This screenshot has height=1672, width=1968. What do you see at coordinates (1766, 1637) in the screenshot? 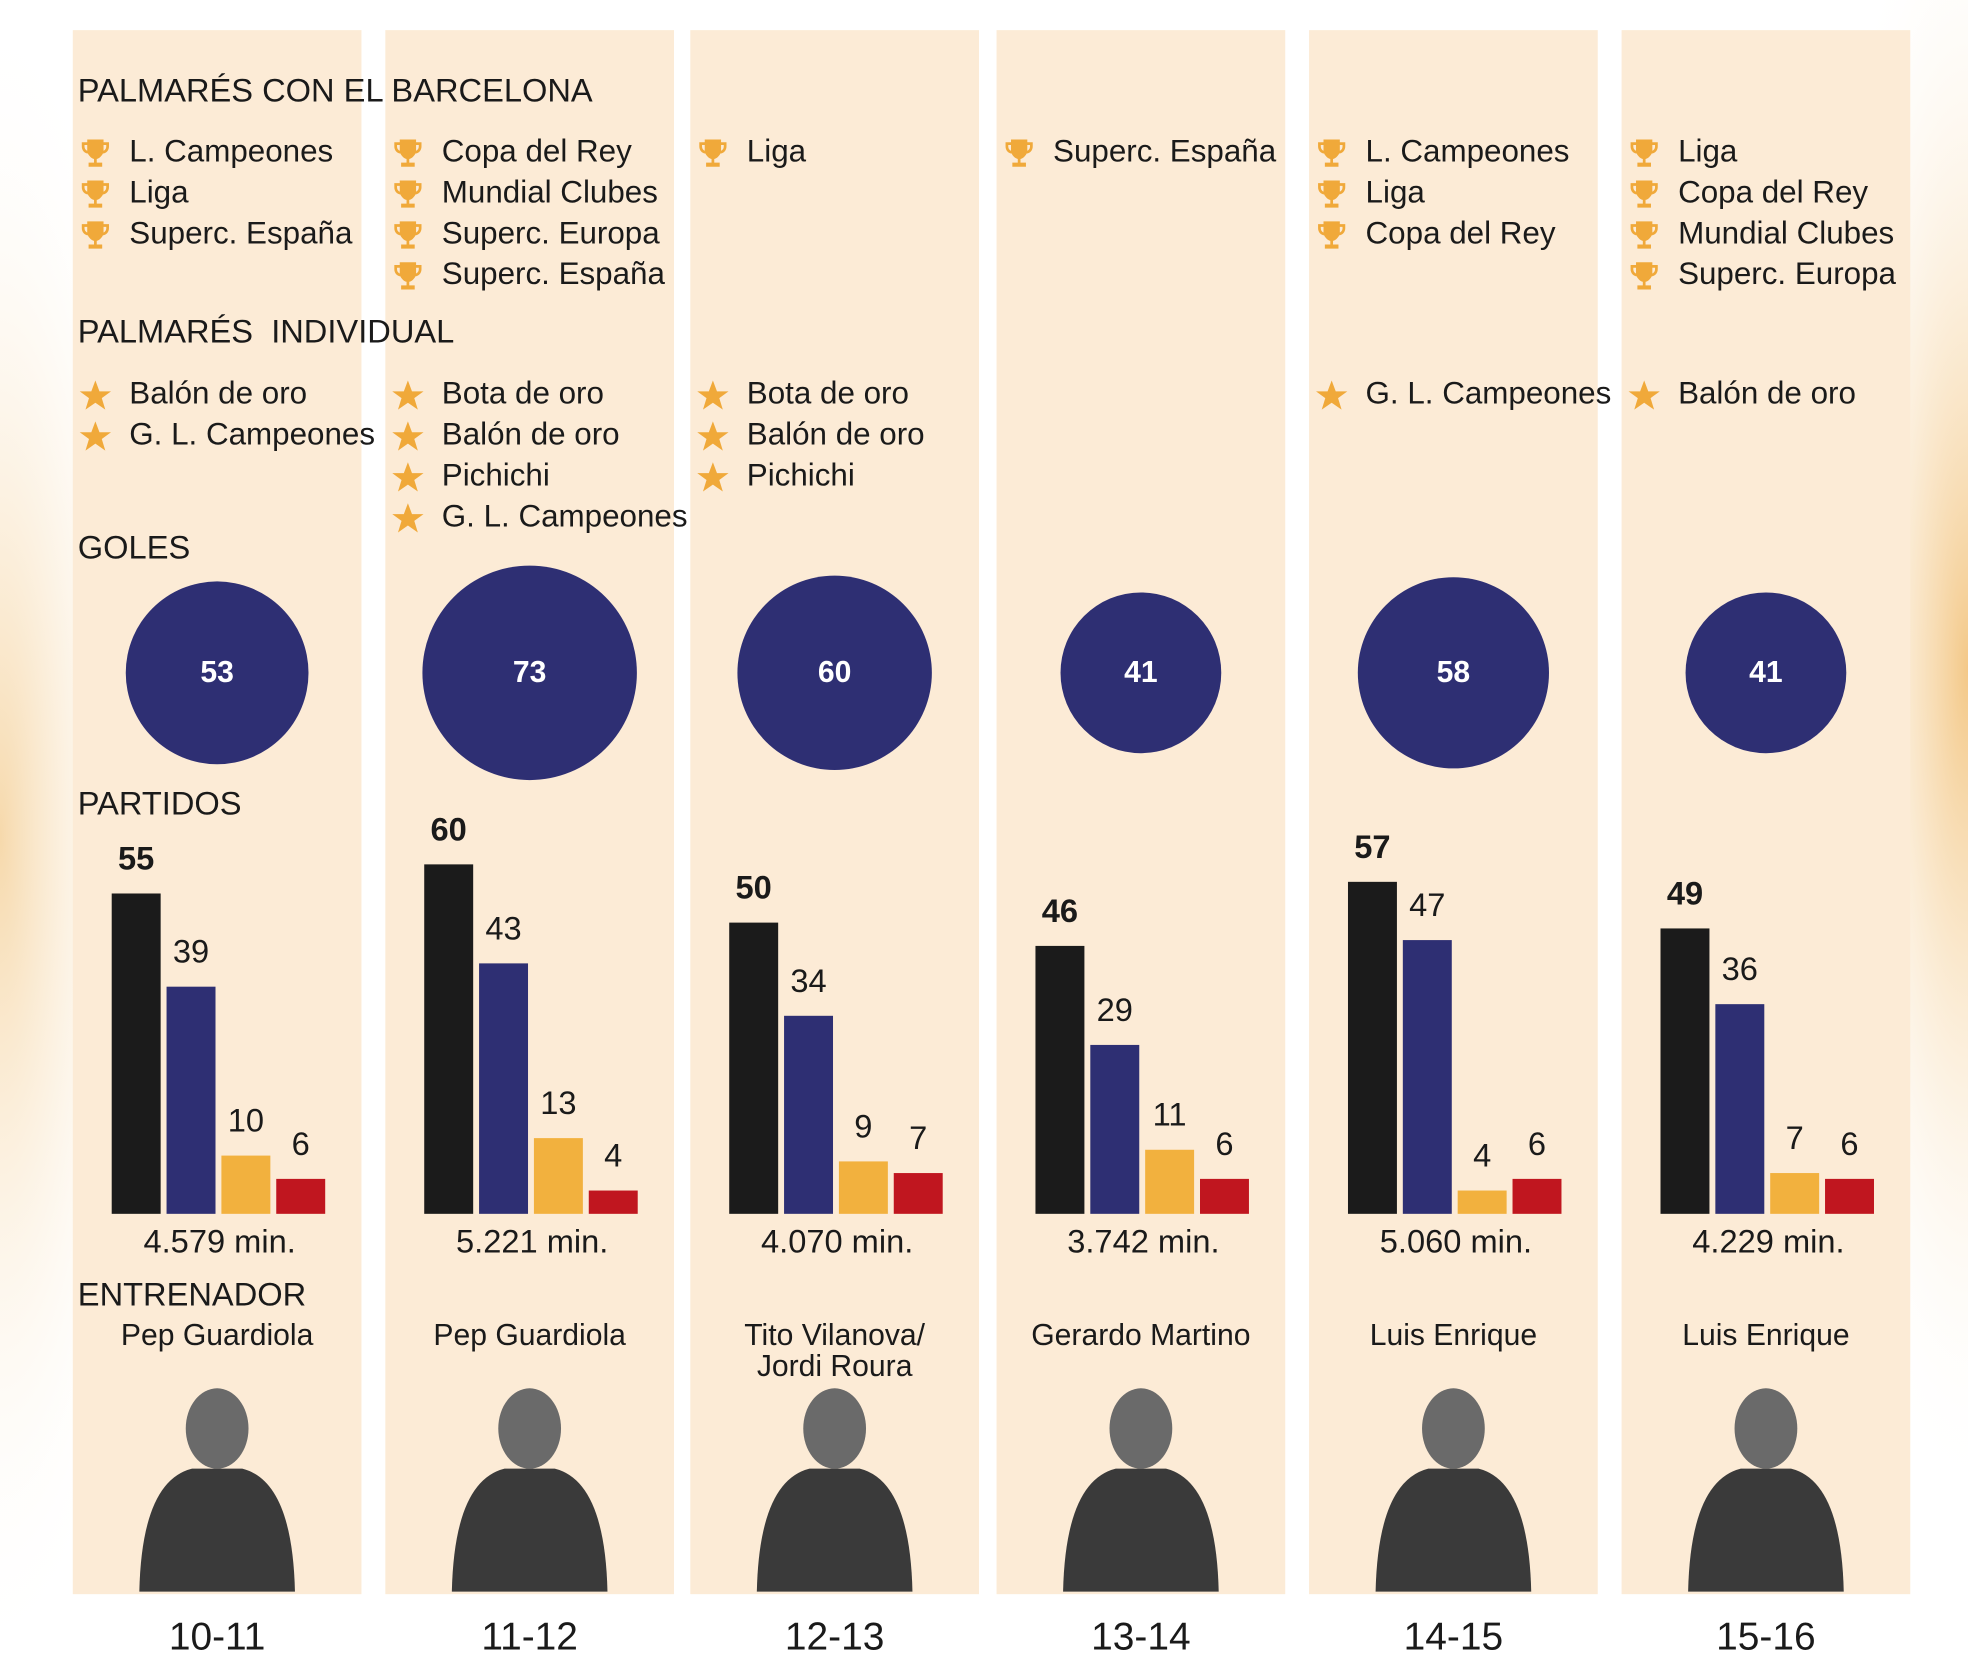
I see `season-label: 15-16` at bounding box center [1766, 1637].